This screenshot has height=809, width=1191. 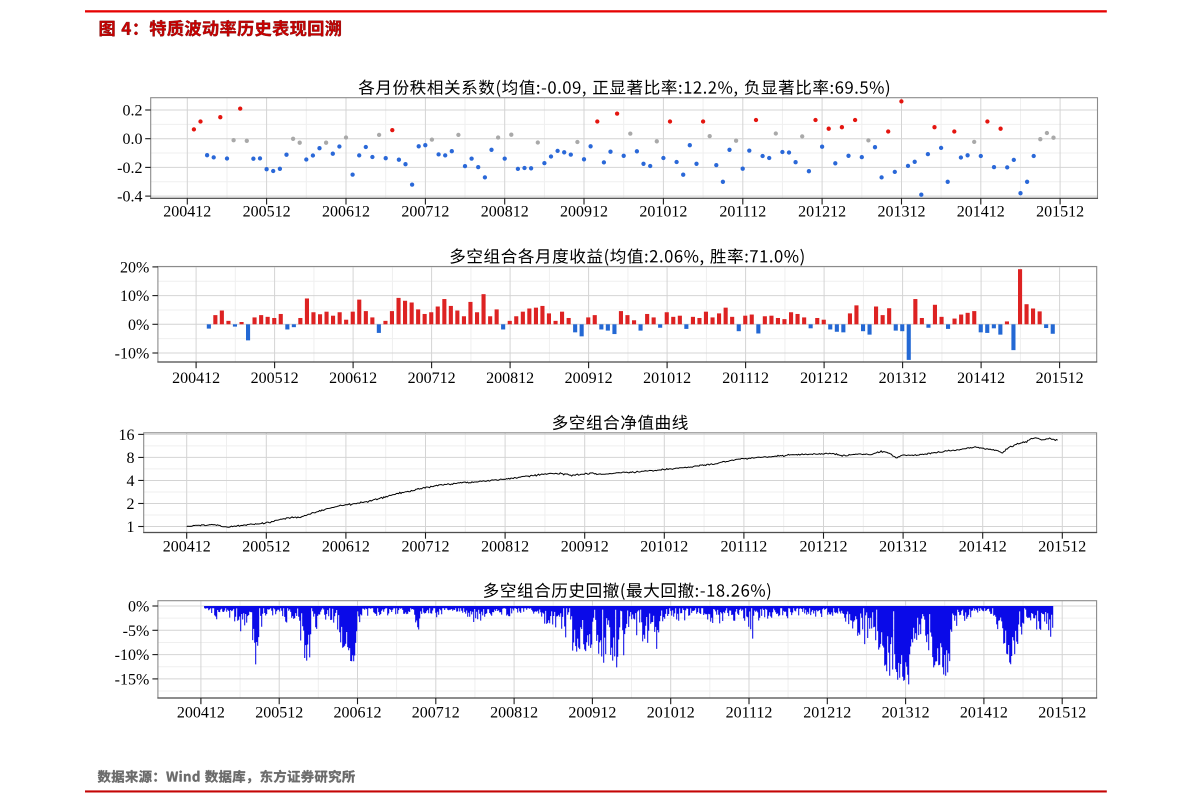 What do you see at coordinates (132, 679) in the screenshot?
I see `svg-text: -15%` at bounding box center [132, 679].